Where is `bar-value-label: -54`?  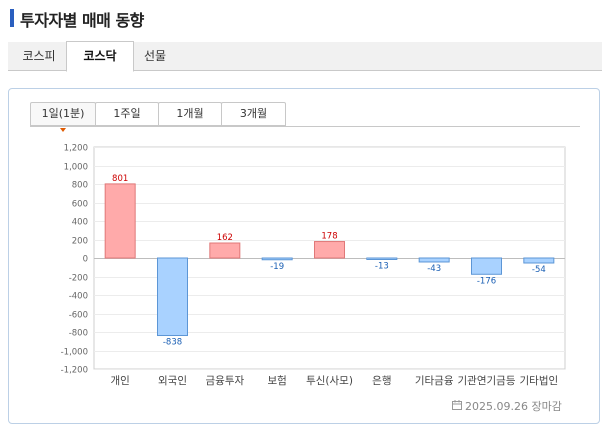
bar-value-label: -54 is located at coordinates (539, 270).